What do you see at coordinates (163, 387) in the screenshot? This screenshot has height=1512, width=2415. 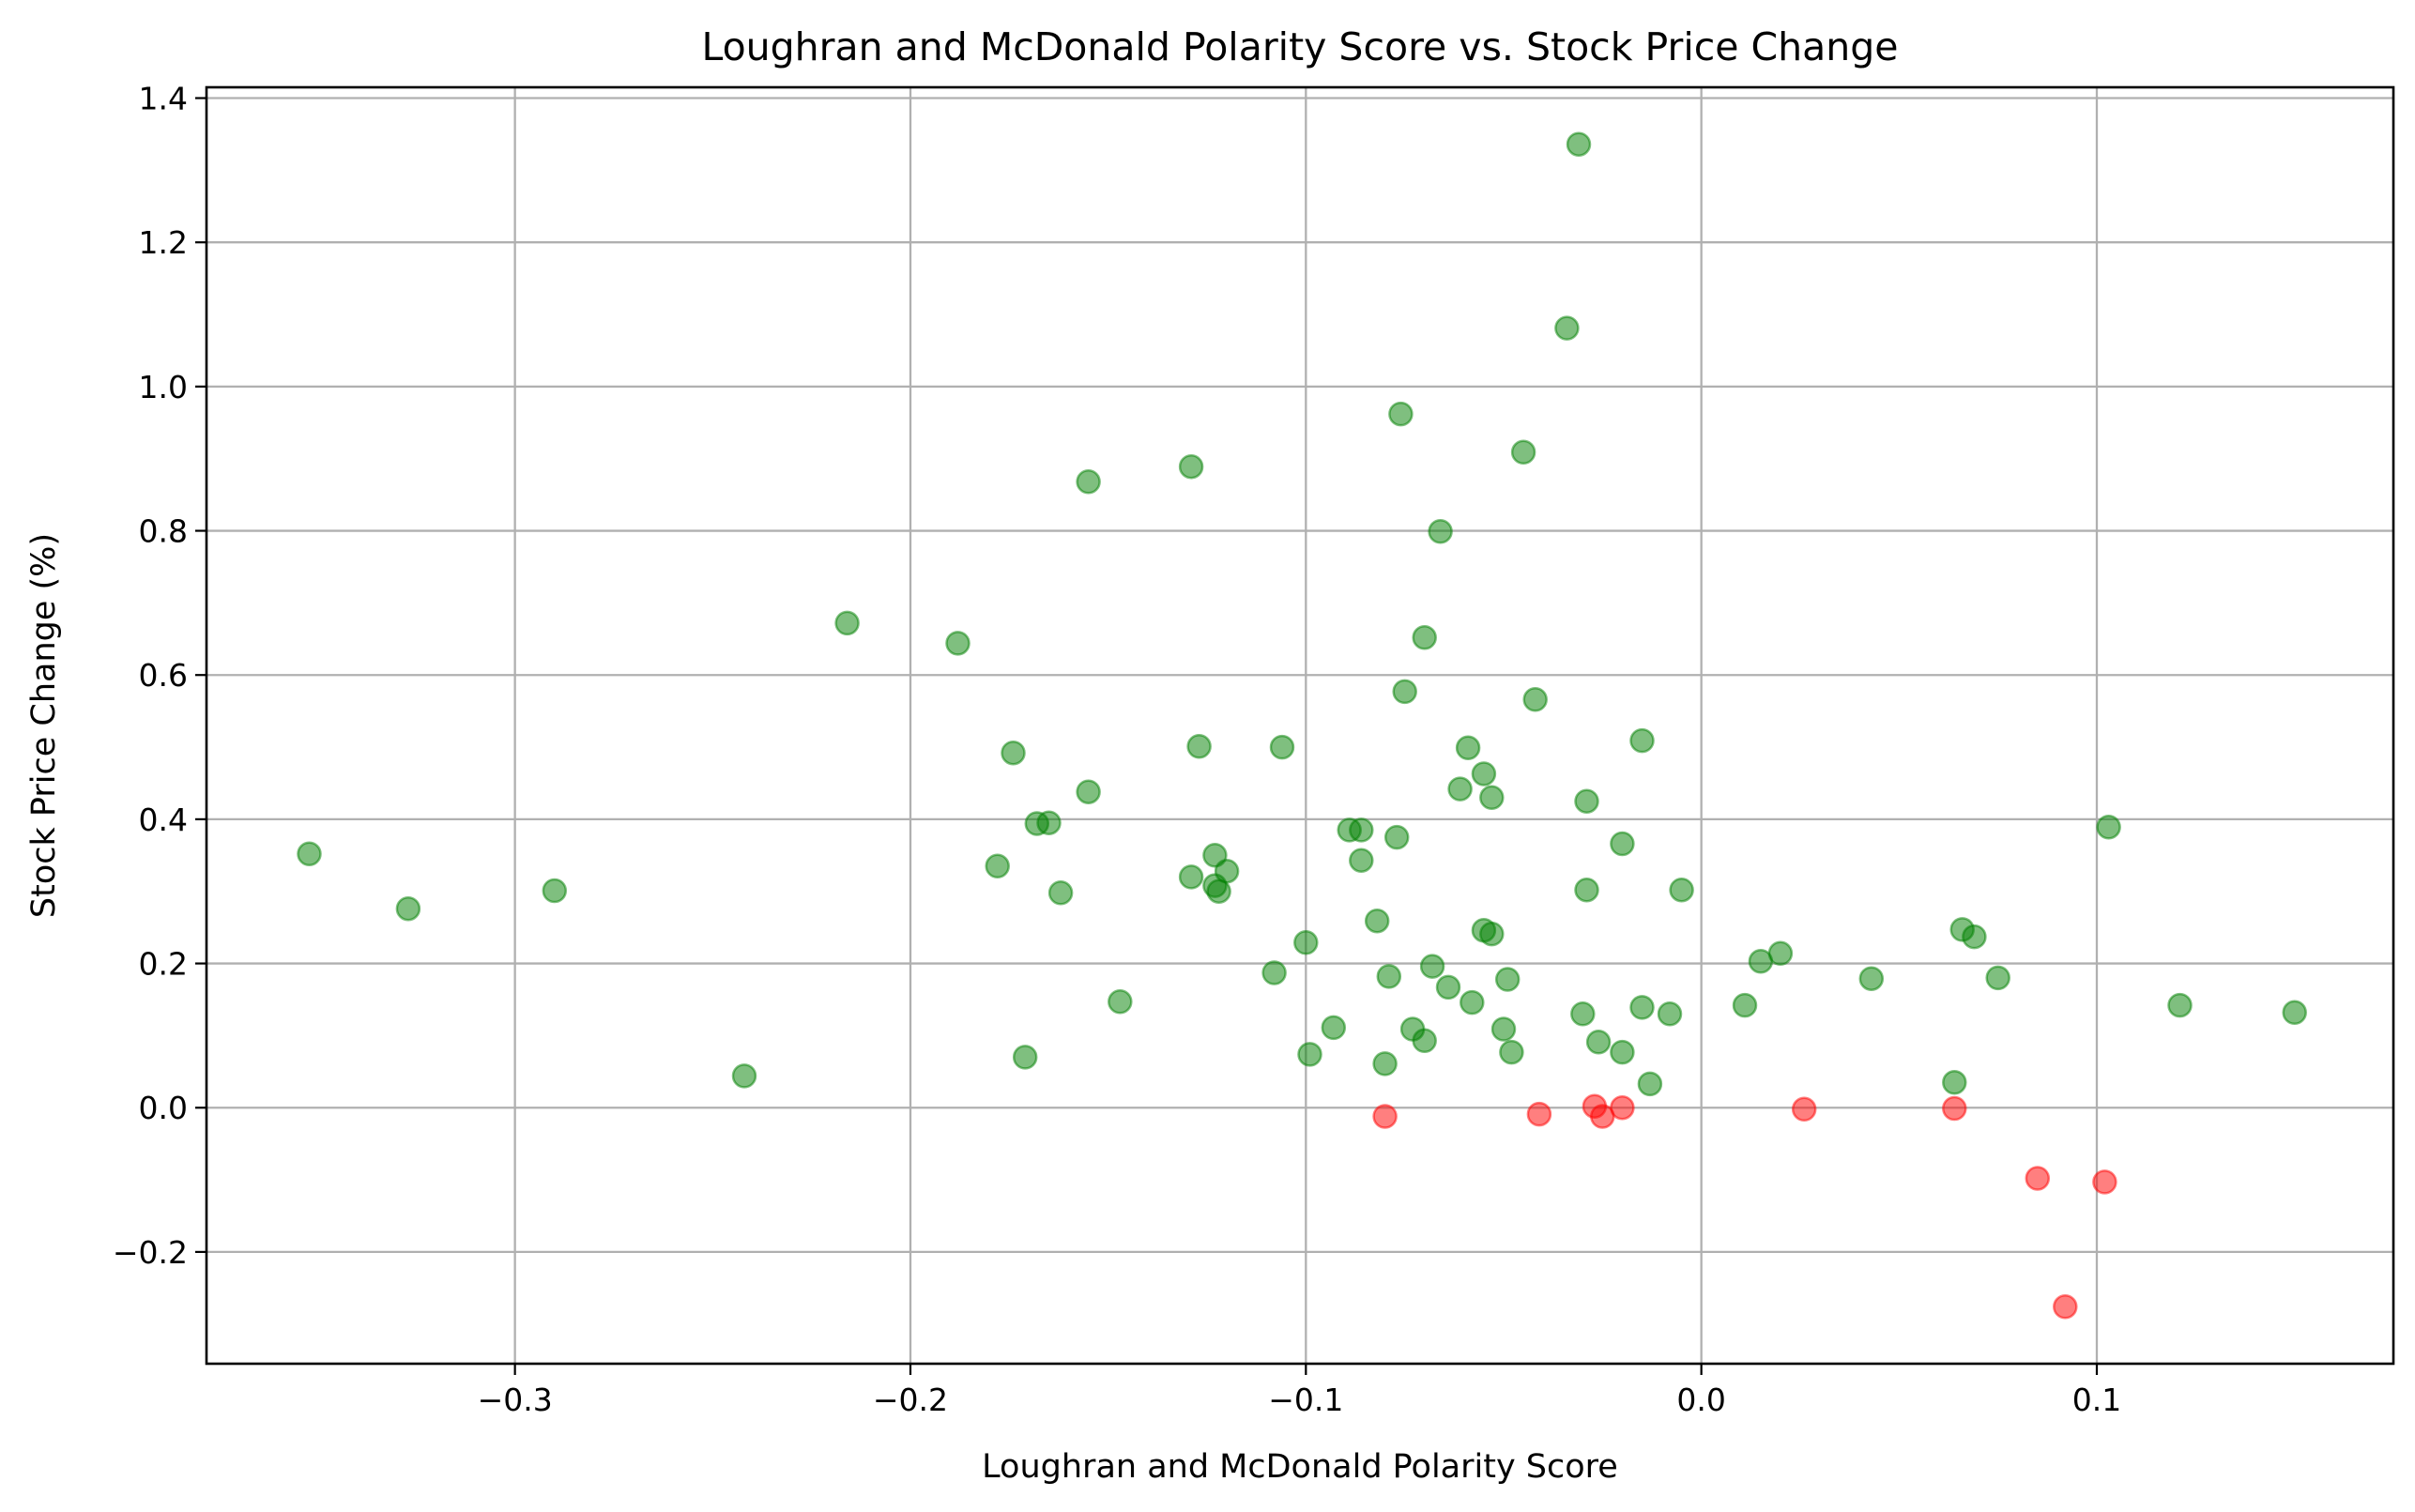 I see `y-tick-label: 1.0` at bounding box center [163, 387].